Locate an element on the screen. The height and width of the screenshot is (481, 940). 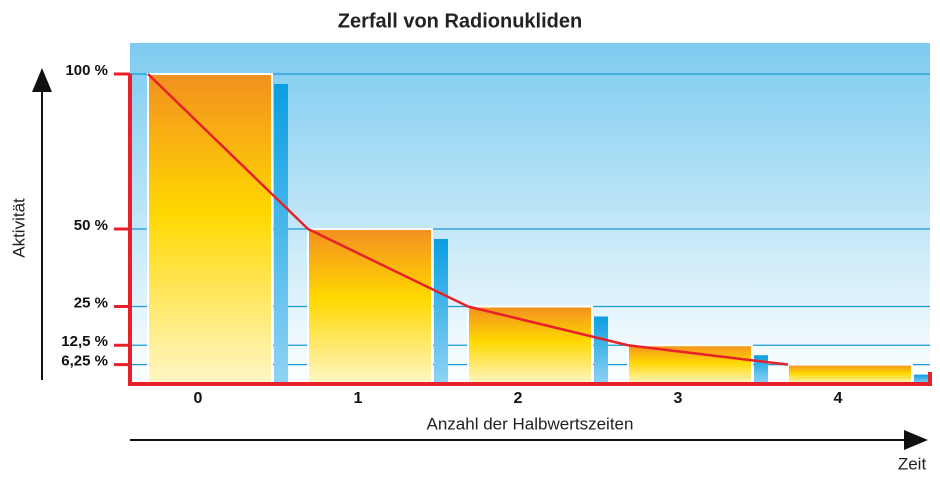
y-tick-label: 6,25 % is located at coordinates (84, 361).